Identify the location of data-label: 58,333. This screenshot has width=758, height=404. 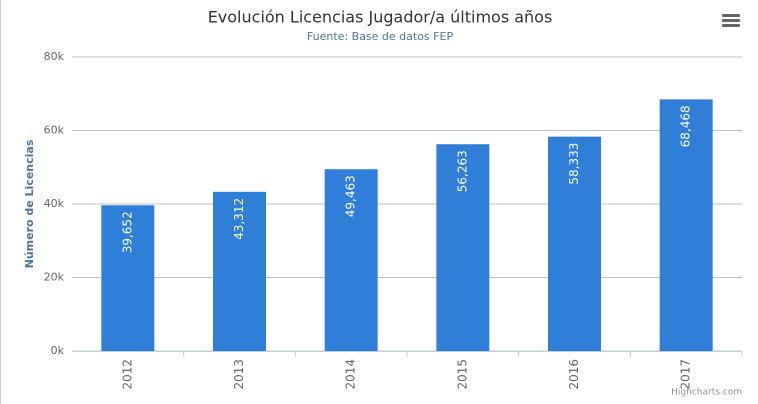
(574, 164).